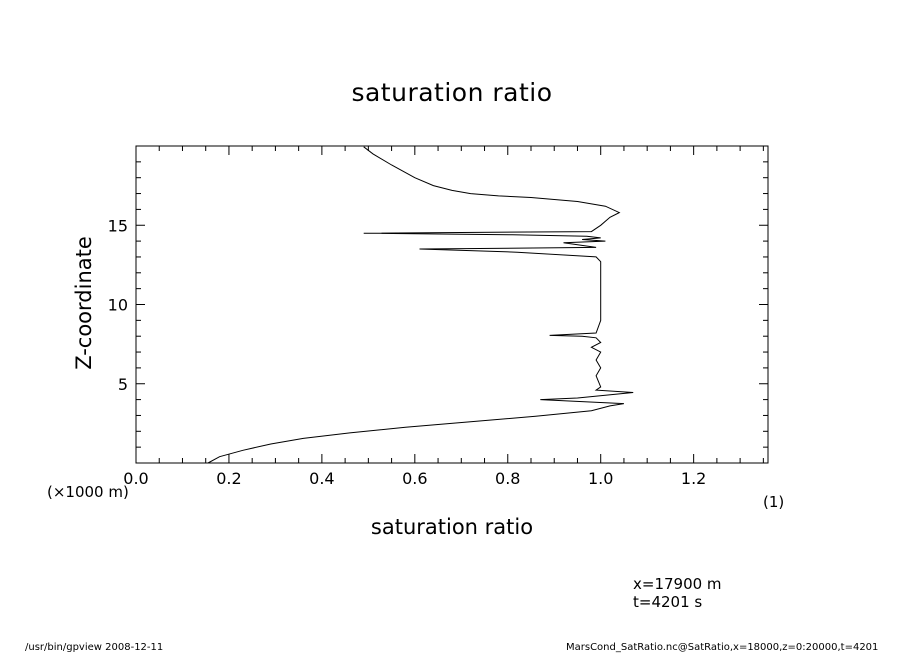 The width and height of the screenshot is (904, 654). What do you see at coordinates (452, 92) in the screenshot?
I see `chart-title: saturation ratio` at bounding box center [452, 92].